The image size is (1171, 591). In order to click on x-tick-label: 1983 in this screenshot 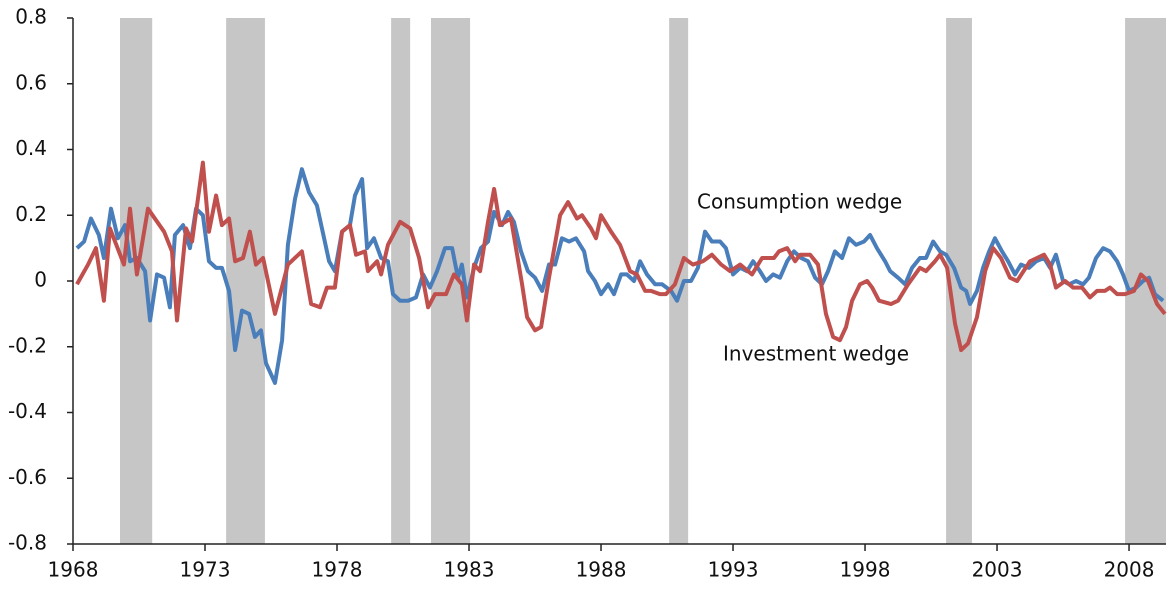, I will do `click(469, 570)`.